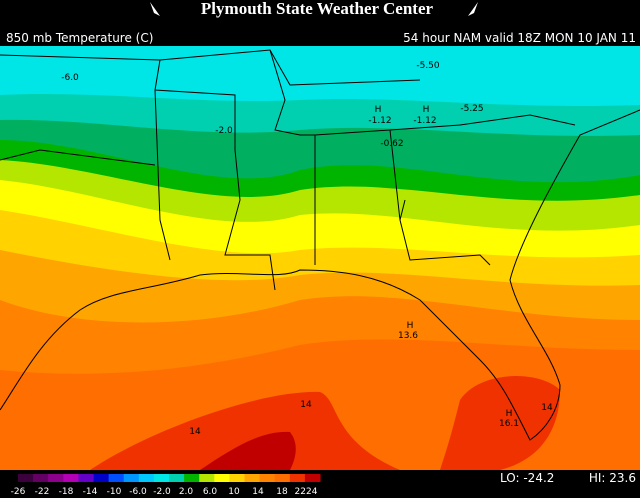 This screenshot has width=640, height=498. What do you see at coordinates (114, 492) in the screenshot?
I see `legend-label: -10` at bounding box center [114, 492].